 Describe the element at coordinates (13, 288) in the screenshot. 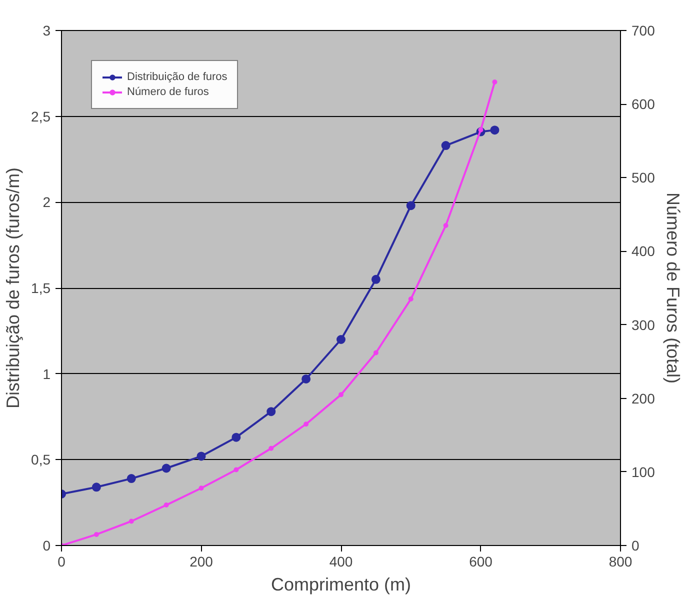

I see `y-axis-title: Distribuição de furos (furos/m)` at that location.